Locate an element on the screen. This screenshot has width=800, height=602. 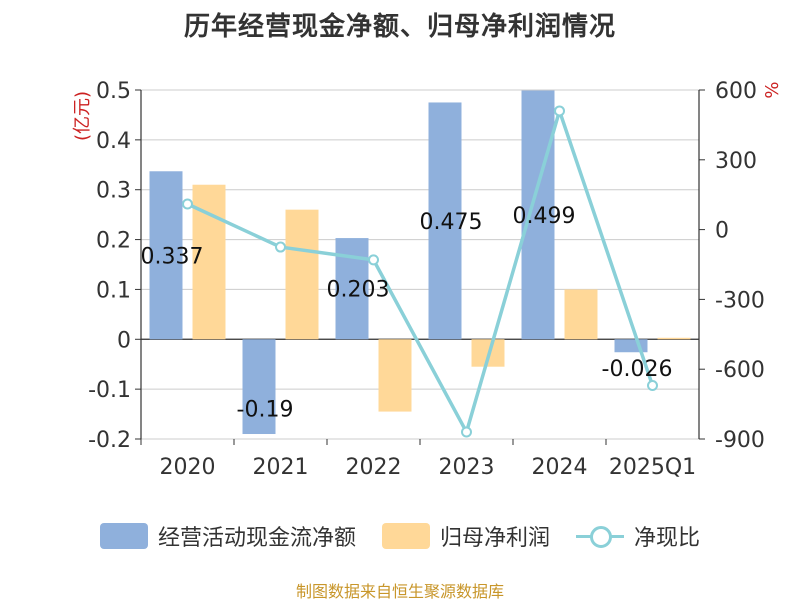
left-tick-label: 0.4 is located at coordinates (113, 141).